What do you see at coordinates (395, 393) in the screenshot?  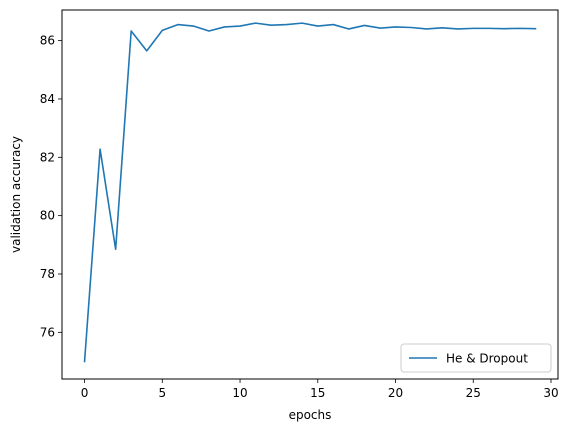 I see `x-tick-label: 20` at bounding box center [395, 393].